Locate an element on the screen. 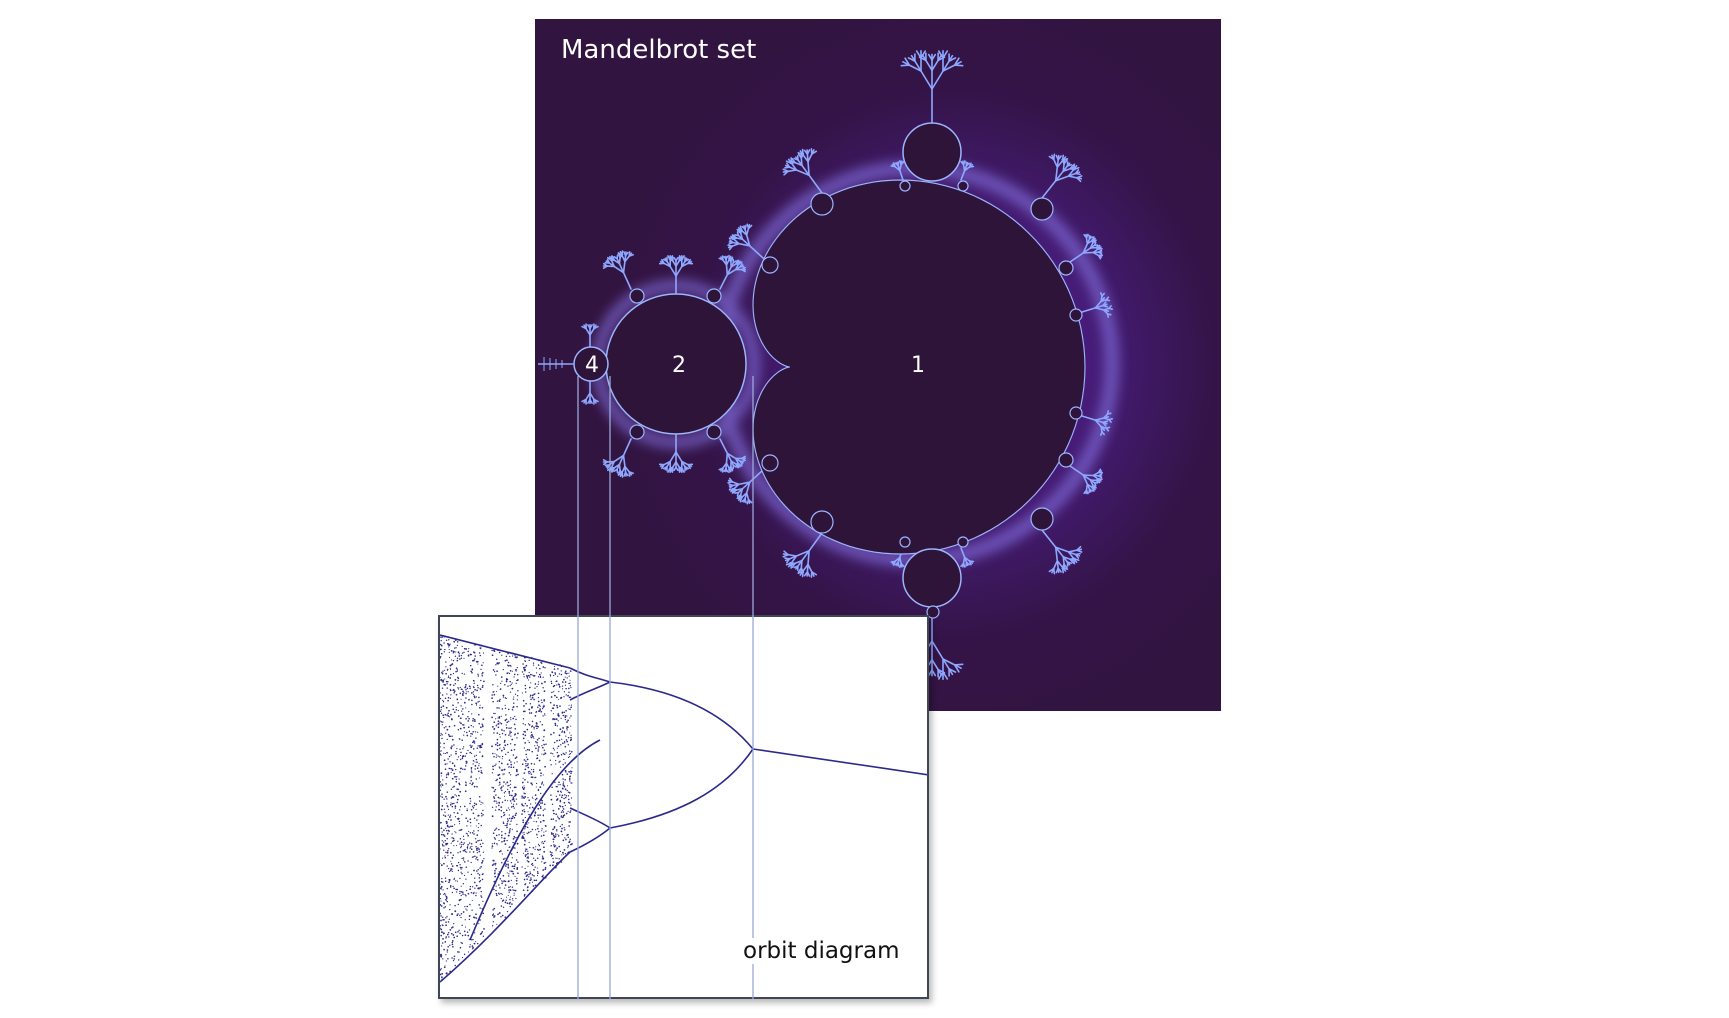  small-bulb is located at coordinates (714, 296).